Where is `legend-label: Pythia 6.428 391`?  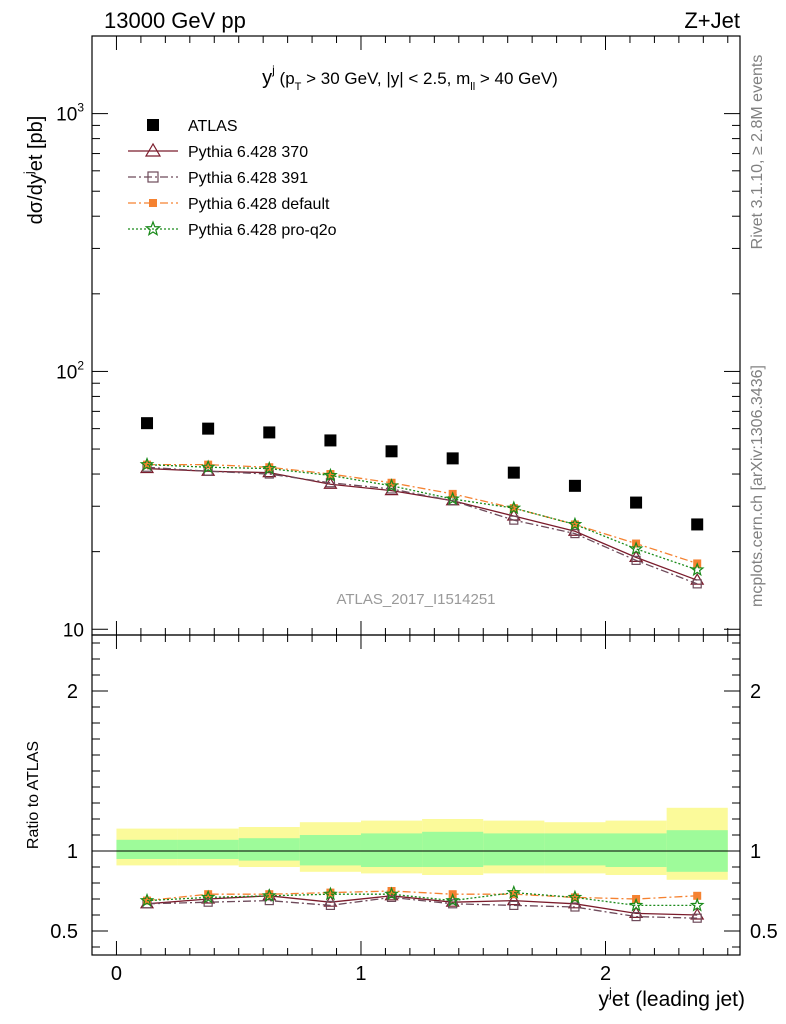 legend-label: Pythia 6.428 391 is located at coordinates (248, 178).